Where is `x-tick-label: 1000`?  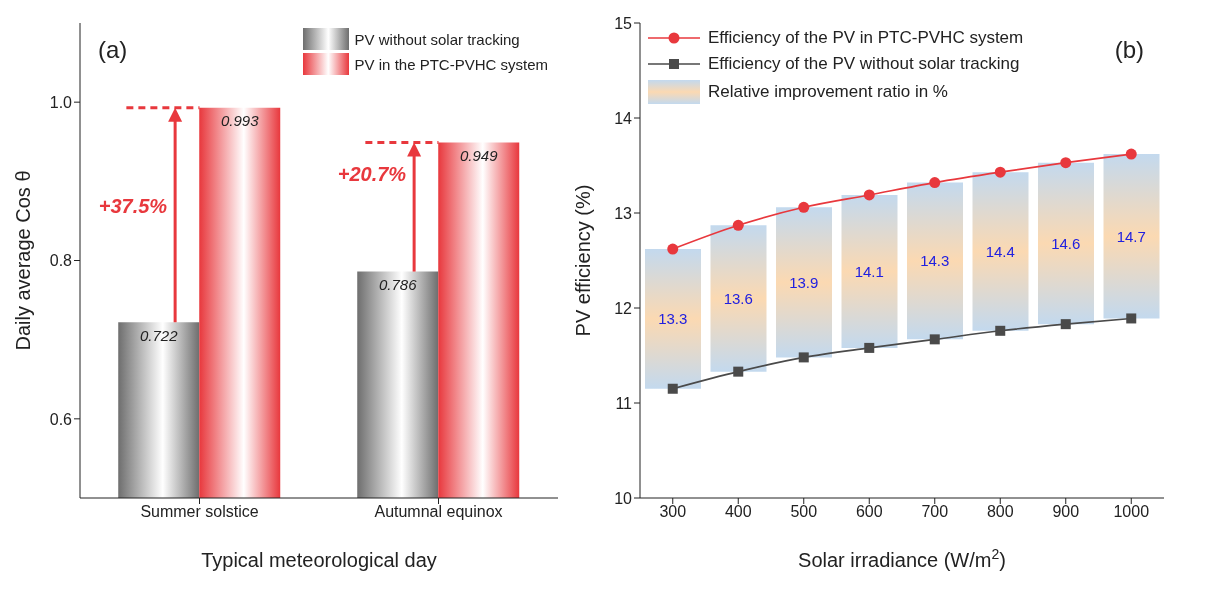 x-tick-label: 1000 is located at coordinates (1131, 512).